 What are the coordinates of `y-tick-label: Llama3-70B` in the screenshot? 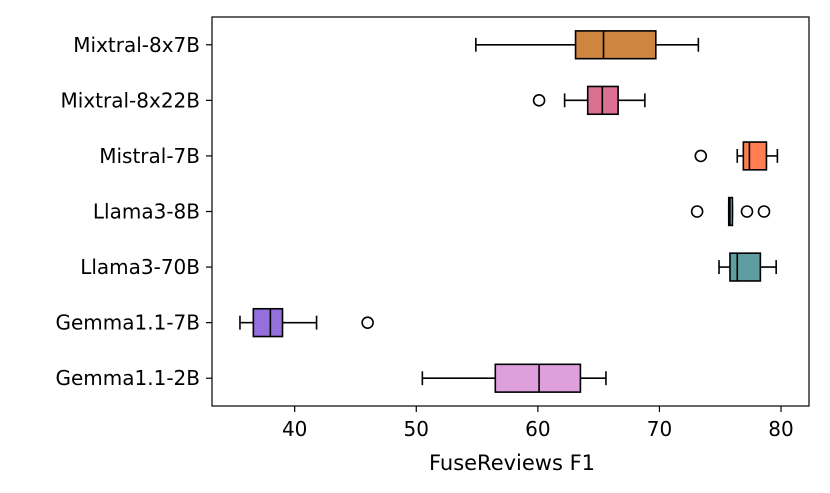 It's located at (140, 267).